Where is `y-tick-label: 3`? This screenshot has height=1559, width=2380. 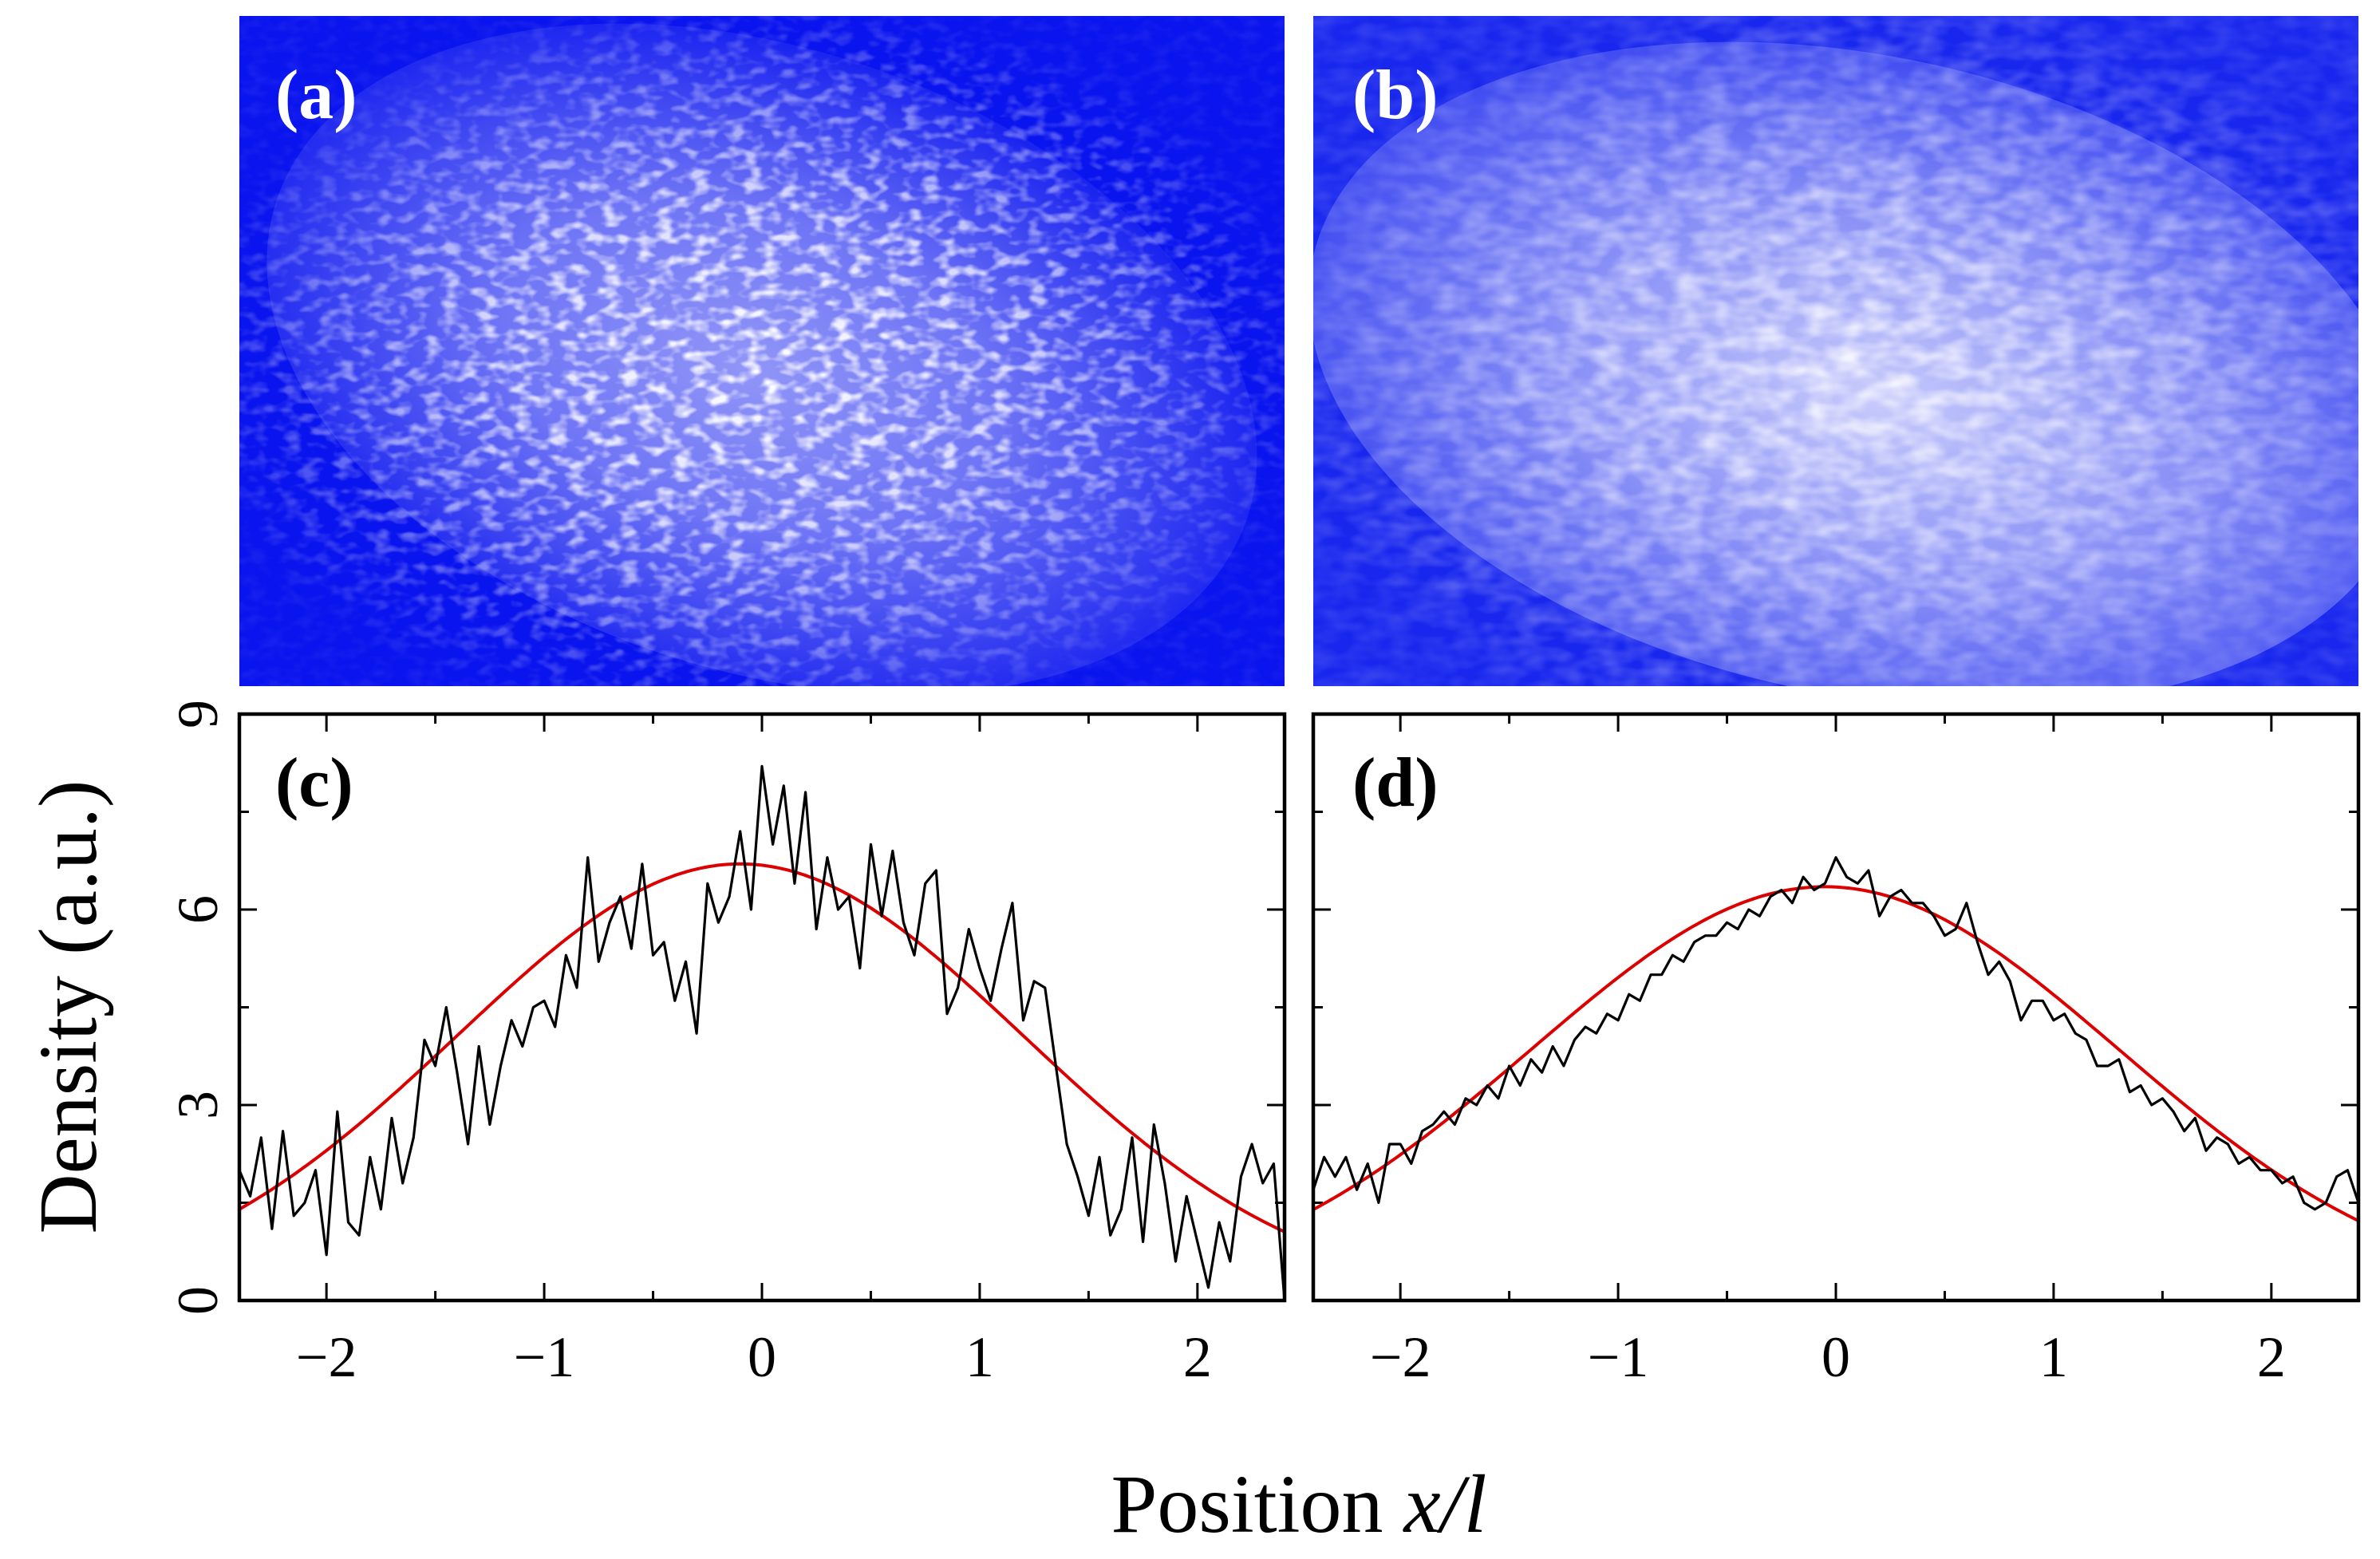
y-tick-label: 3 is located at coordinates (198, 1105).